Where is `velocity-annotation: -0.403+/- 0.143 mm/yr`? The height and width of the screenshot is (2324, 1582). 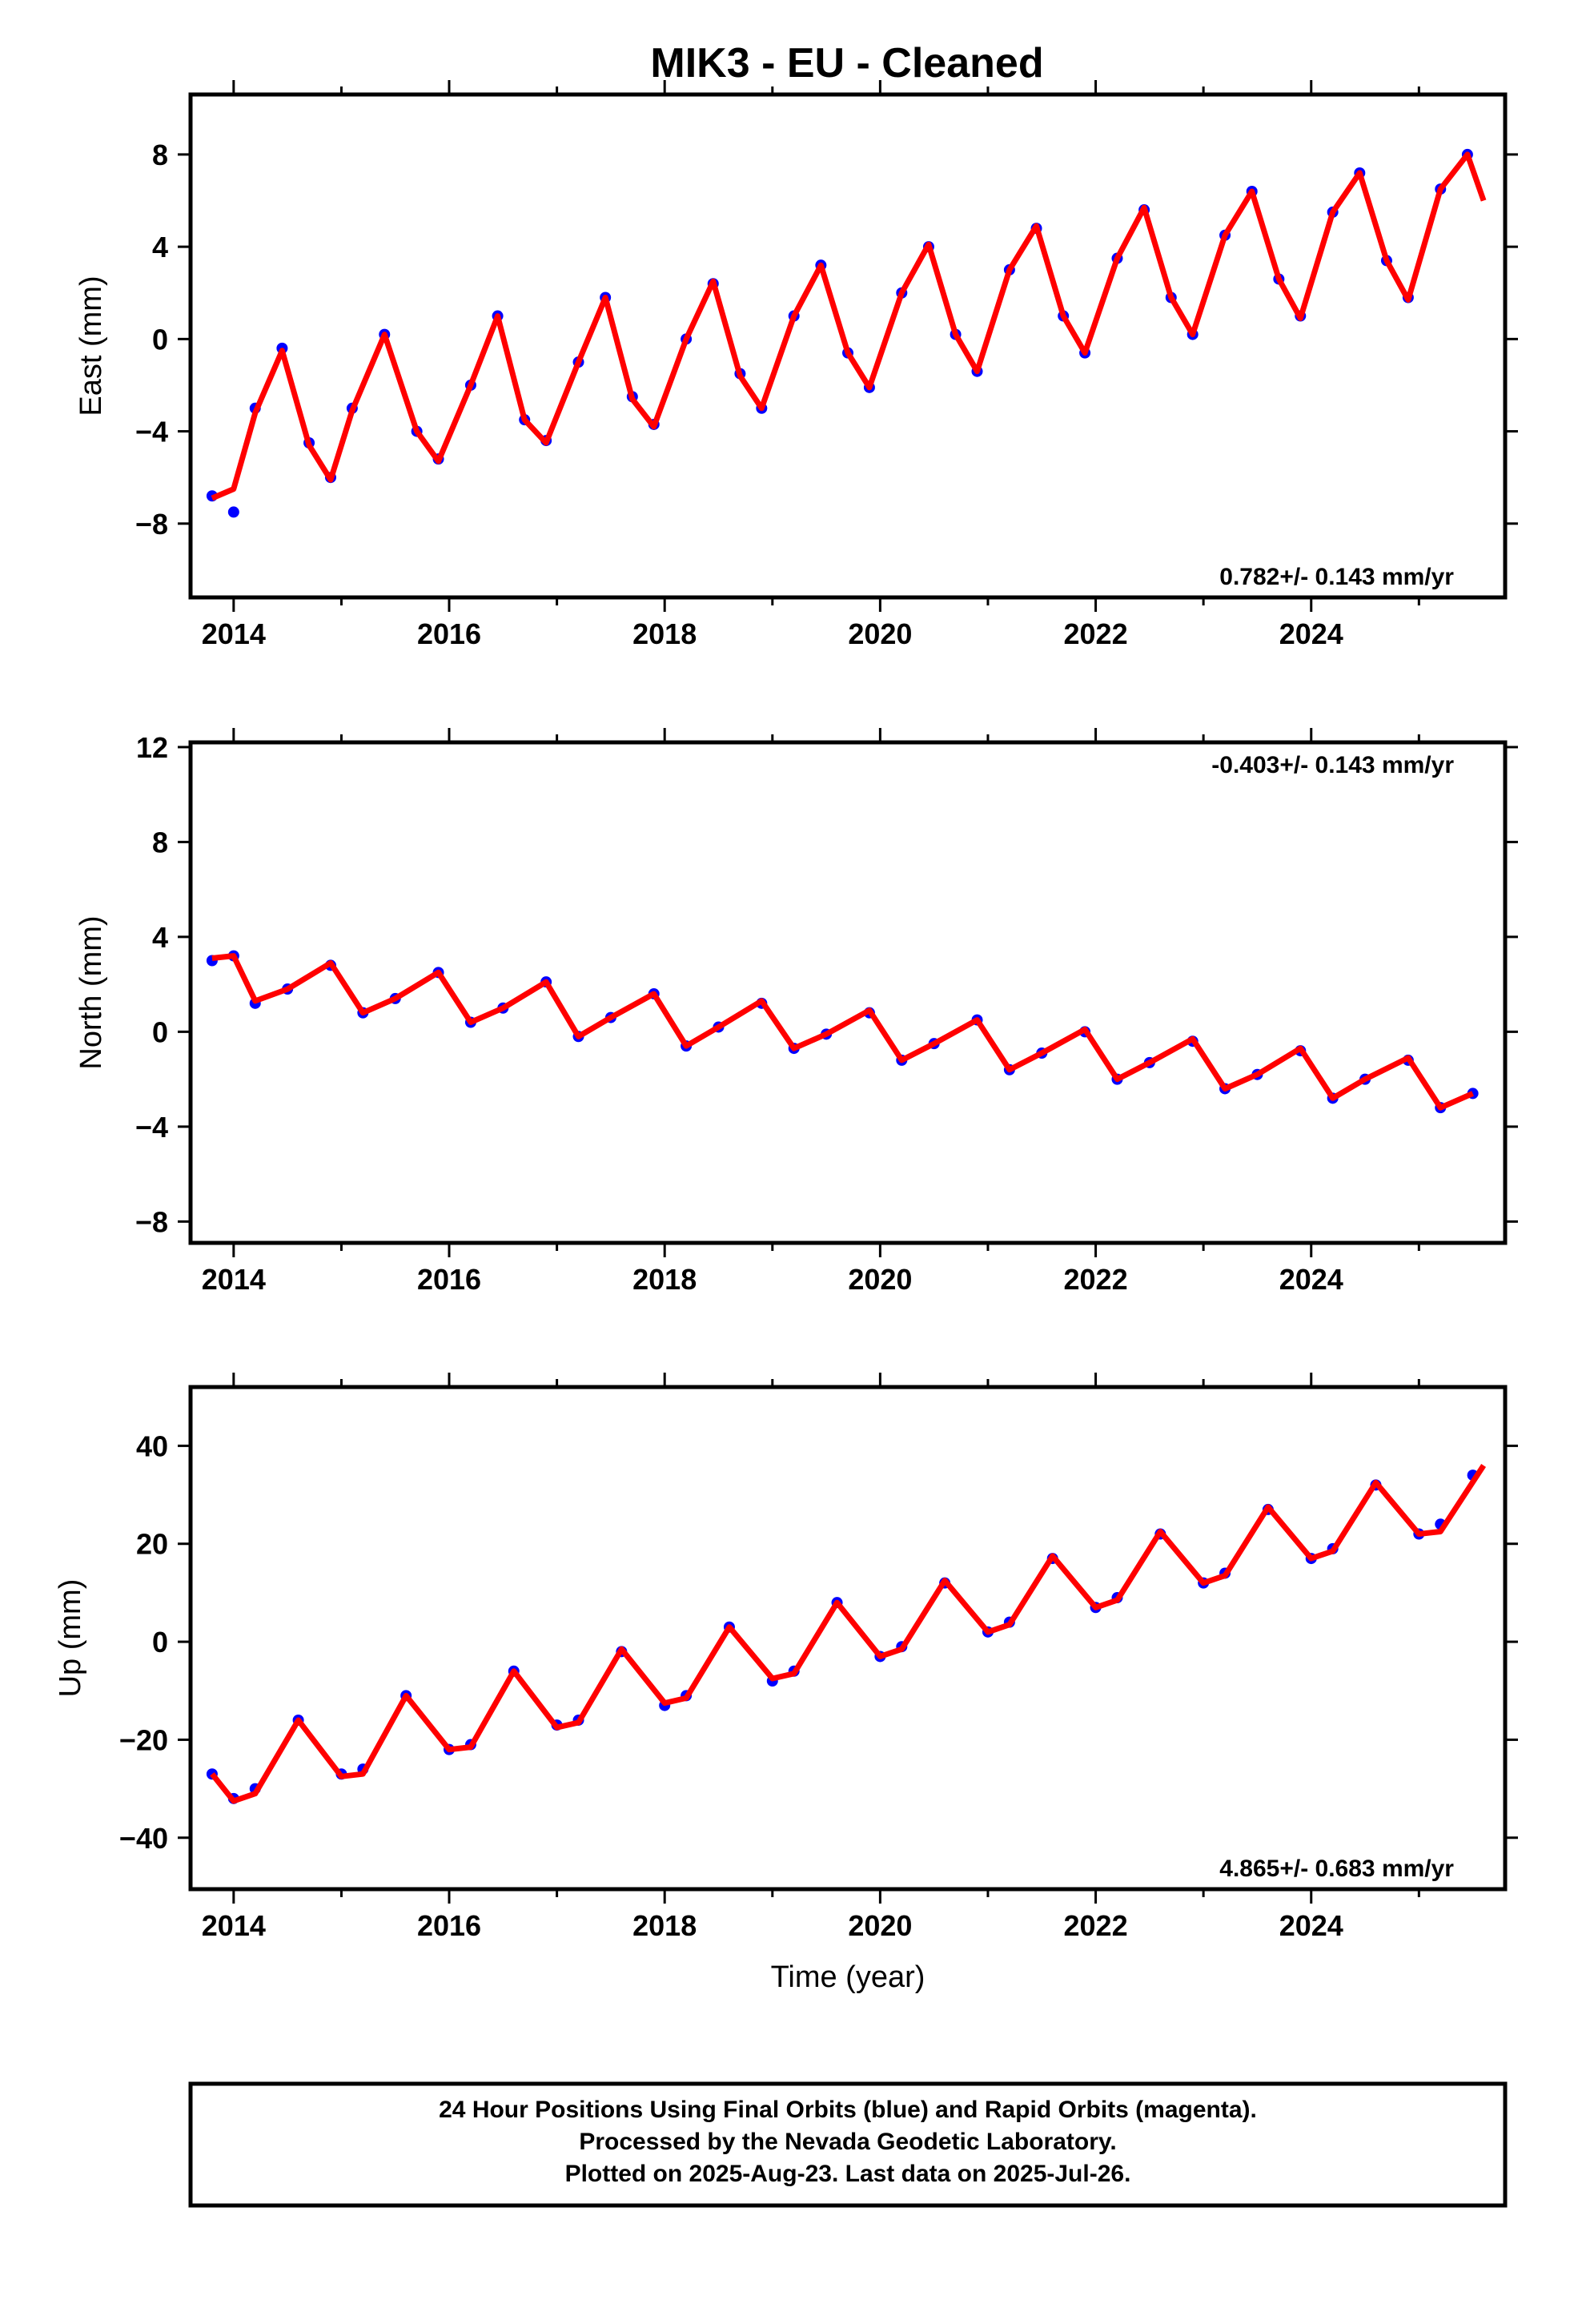 velocity-annotation: -0.403+/- 0.143 mm/yr is located at coordinates (1332, 765).